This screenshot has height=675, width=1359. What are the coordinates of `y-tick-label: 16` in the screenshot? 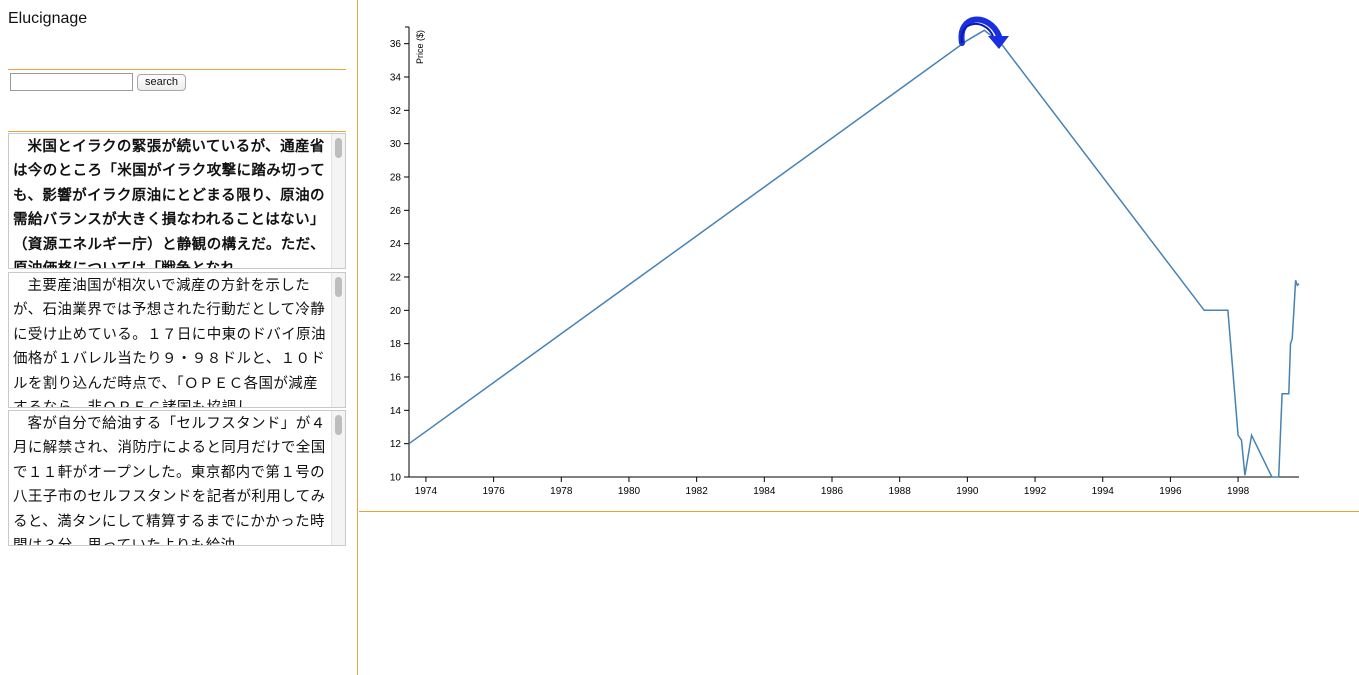 It's located at (396, 378).